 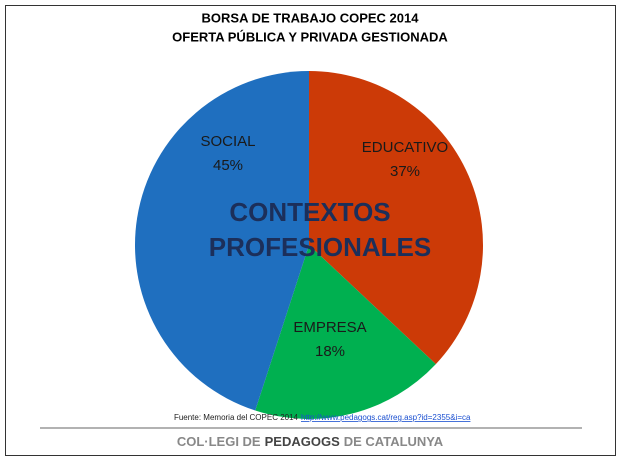 What do you see at coordinates (309, 212) in the screenshot?
I see `annotation: CONTEXTOS` at bounding box center [309, 212].